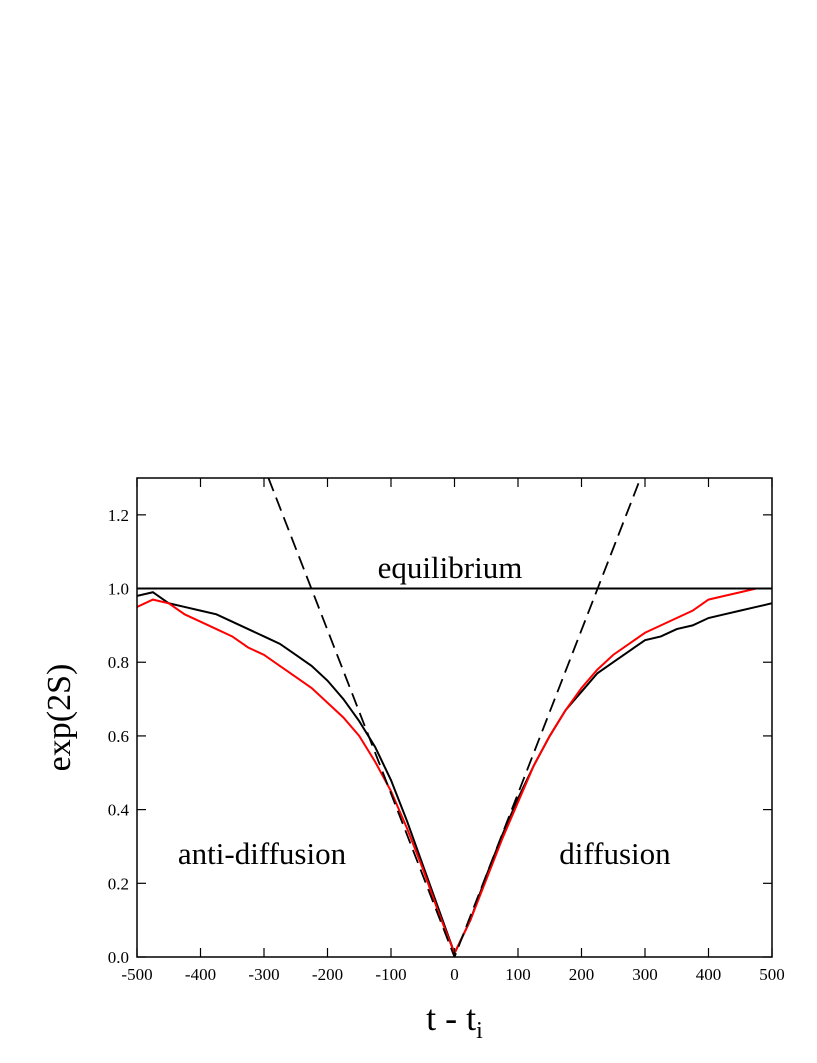  Describe the element at coordinates (450, 567) in the screenshot. I see `annotation: equilibrium` at that location.